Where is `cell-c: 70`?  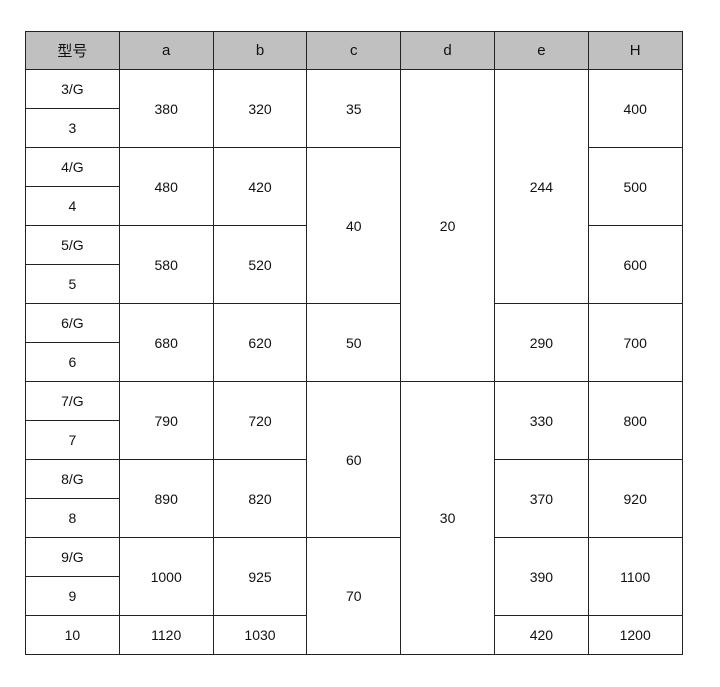
cell-c: 70 is located at coordinates (354, 596).